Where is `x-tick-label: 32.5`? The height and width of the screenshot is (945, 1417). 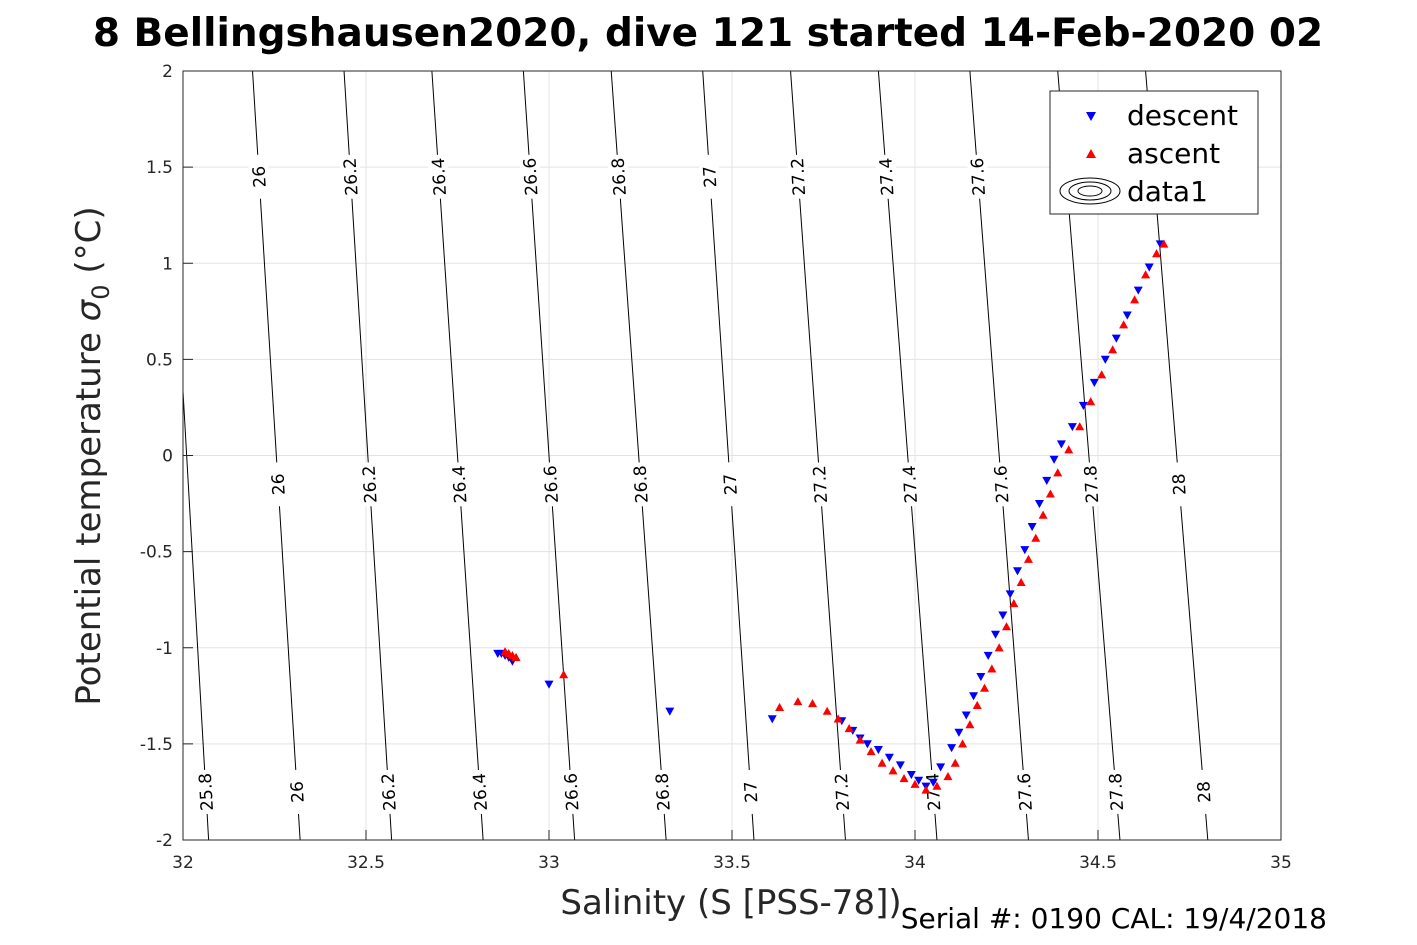
x-tick-label: 32.5 is located at coordinates (366, 863).